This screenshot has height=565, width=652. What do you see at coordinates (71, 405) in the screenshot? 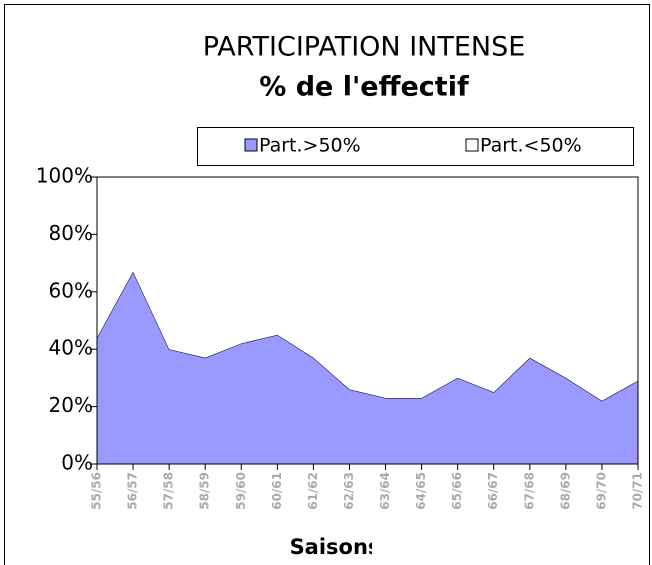
I see `y-tick-label: 20%` at bounding box center [71, 405].